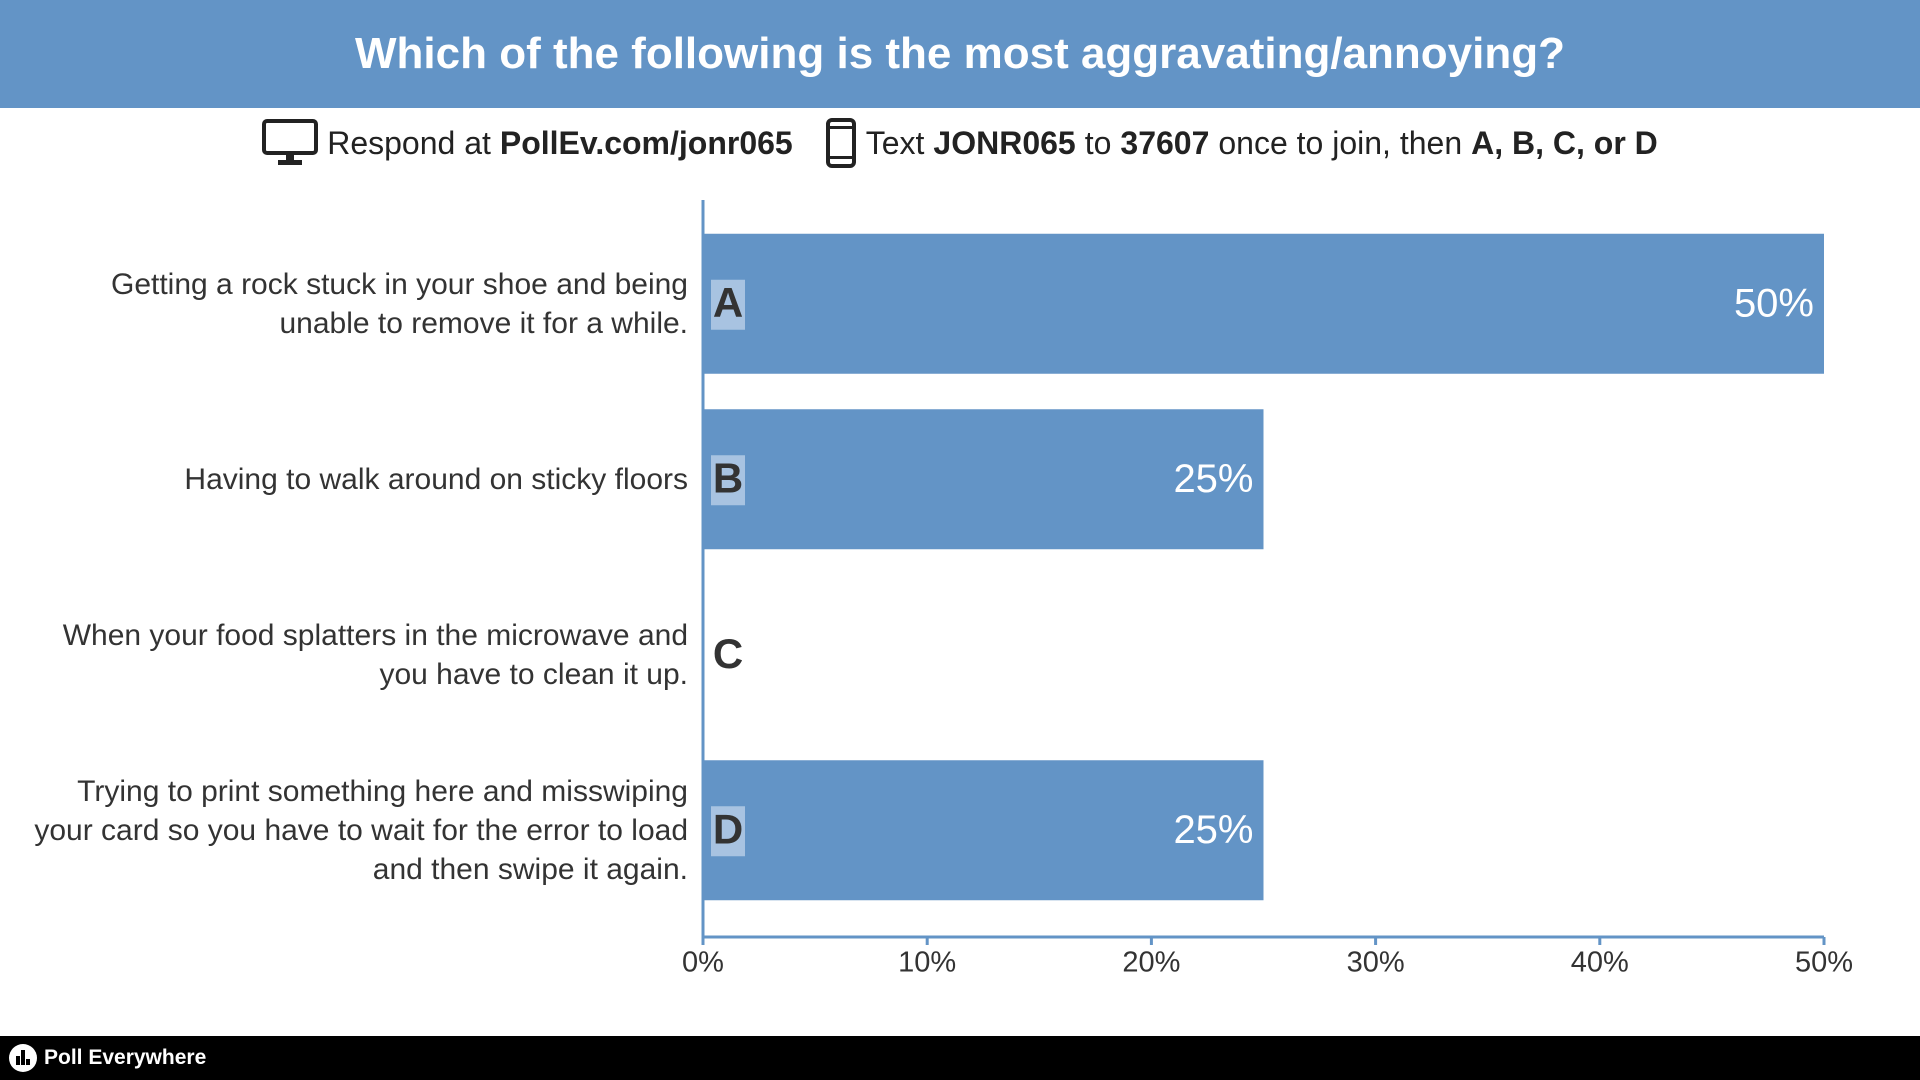 This screenshot has height=1080, width=1920. Describe the element at coordinates (1774, 303) in the screenshot. I see `value-label: 50%` at that location.